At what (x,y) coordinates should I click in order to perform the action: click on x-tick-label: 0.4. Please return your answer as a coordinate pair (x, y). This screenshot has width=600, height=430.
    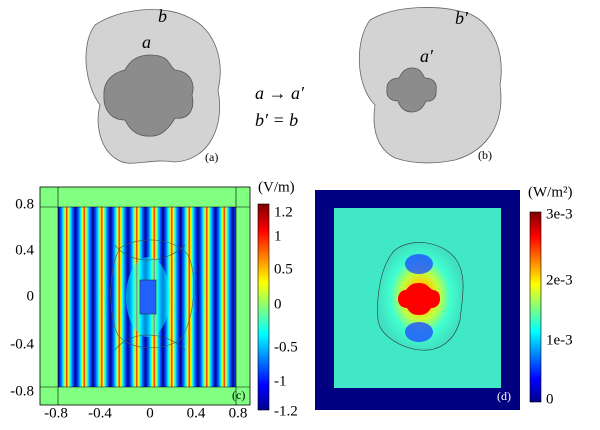
    Looking at the image, I should click on (196, 413).